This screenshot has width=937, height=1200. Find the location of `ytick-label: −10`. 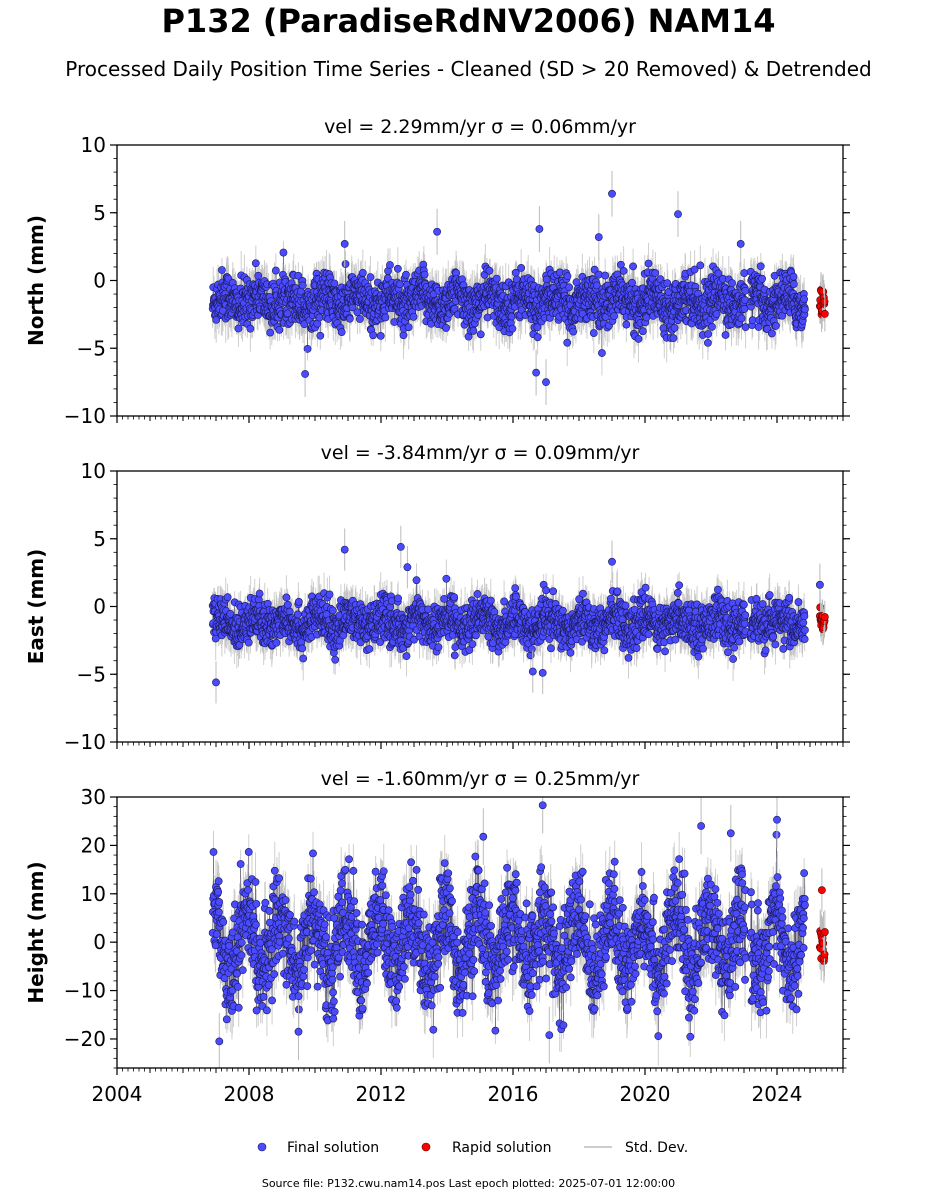

ytick-label: −10 is located at coordinates (85, 416).